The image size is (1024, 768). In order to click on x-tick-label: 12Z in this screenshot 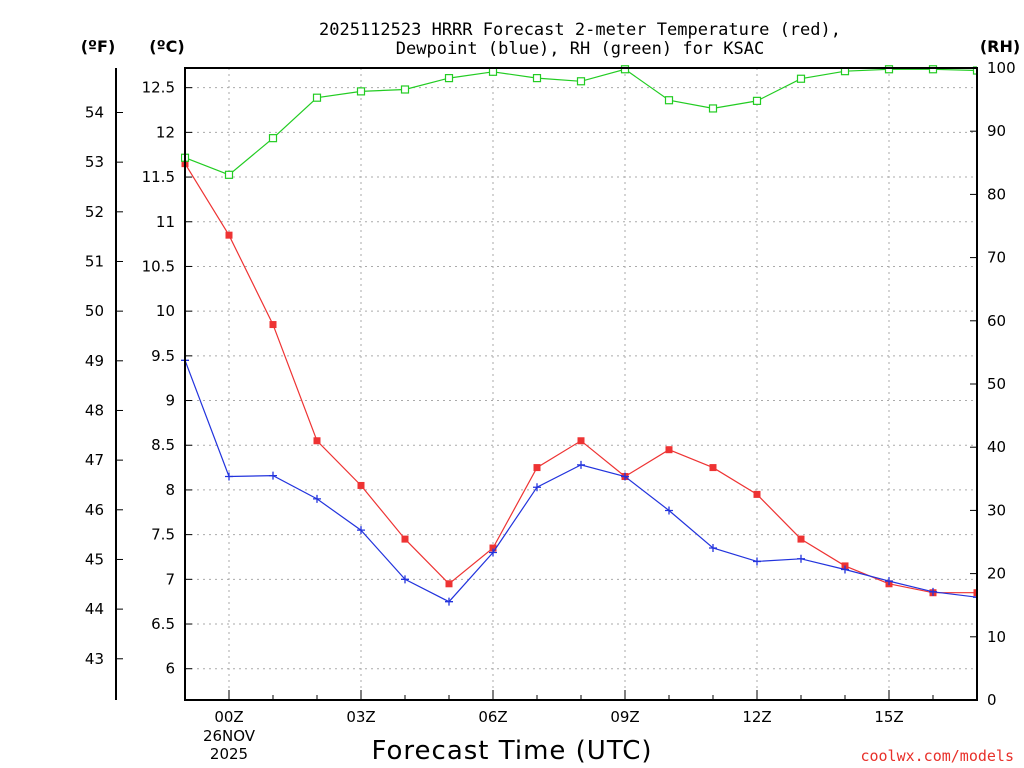, I will do `click(756, 717)`.